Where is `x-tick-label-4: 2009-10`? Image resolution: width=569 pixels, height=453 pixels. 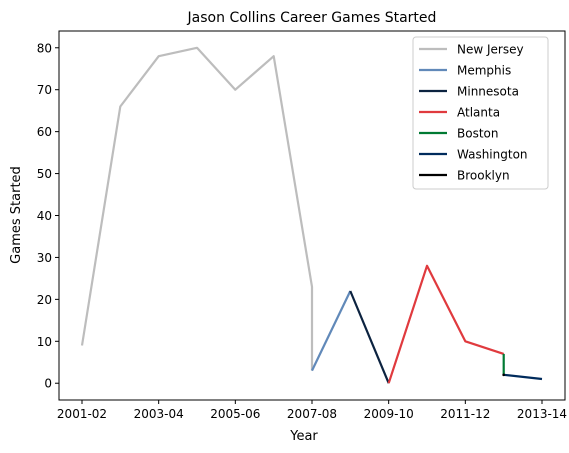
x-tick-label-4: 2009-10 is located at coordinates (389, 414).